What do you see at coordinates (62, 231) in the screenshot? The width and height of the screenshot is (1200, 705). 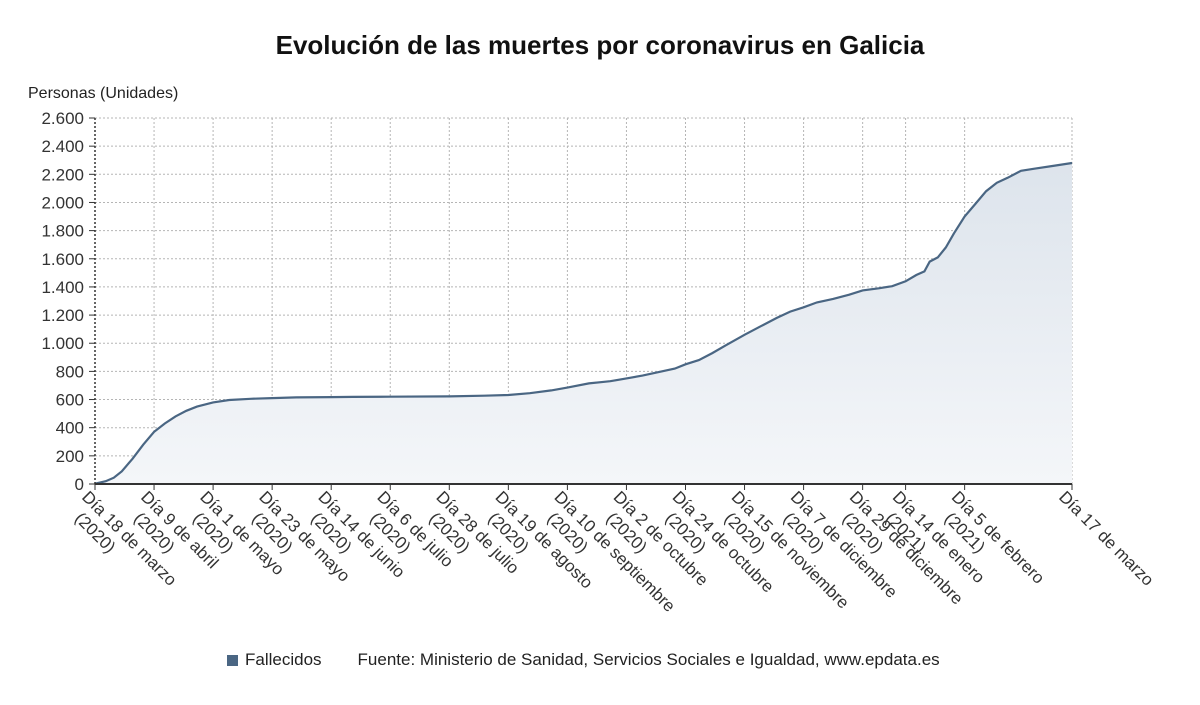 I see `y-tick-label: 1.800` at bounding box center [62, 231].